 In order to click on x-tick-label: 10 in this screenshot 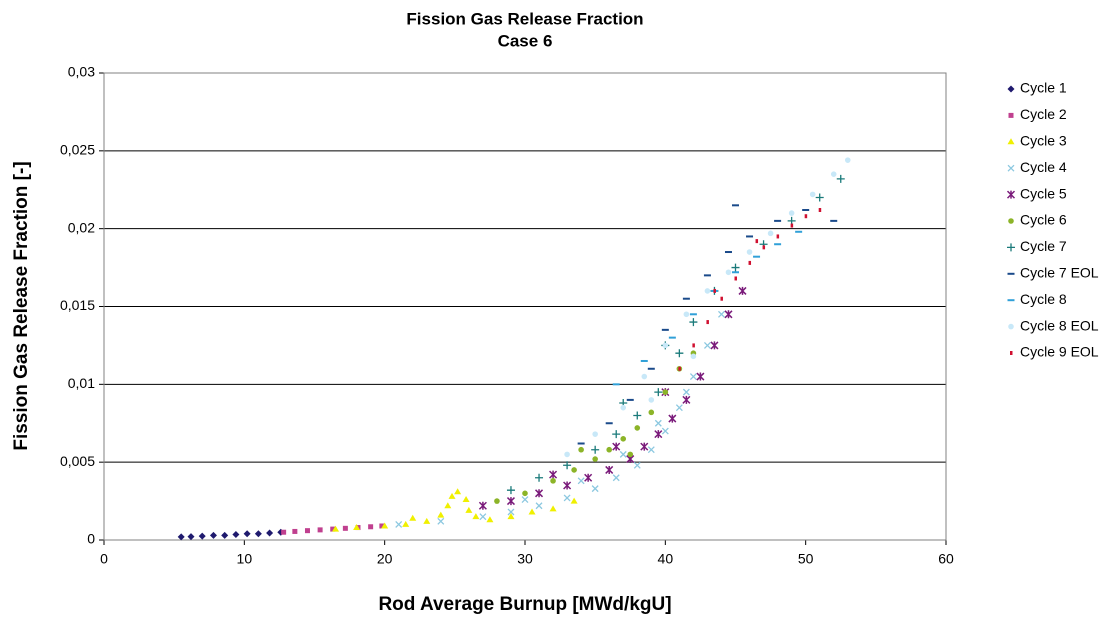, I will do `click(245, 559)`.